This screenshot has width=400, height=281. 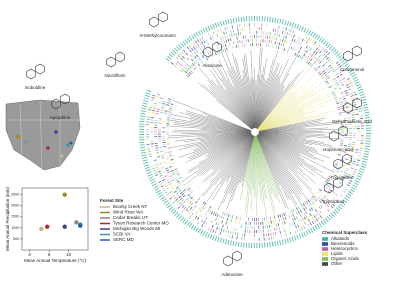 What do you see at coordinates (15, 228) in the screenshot?
I see `y-tick-label: 1000` at bounding box center [15, 228].